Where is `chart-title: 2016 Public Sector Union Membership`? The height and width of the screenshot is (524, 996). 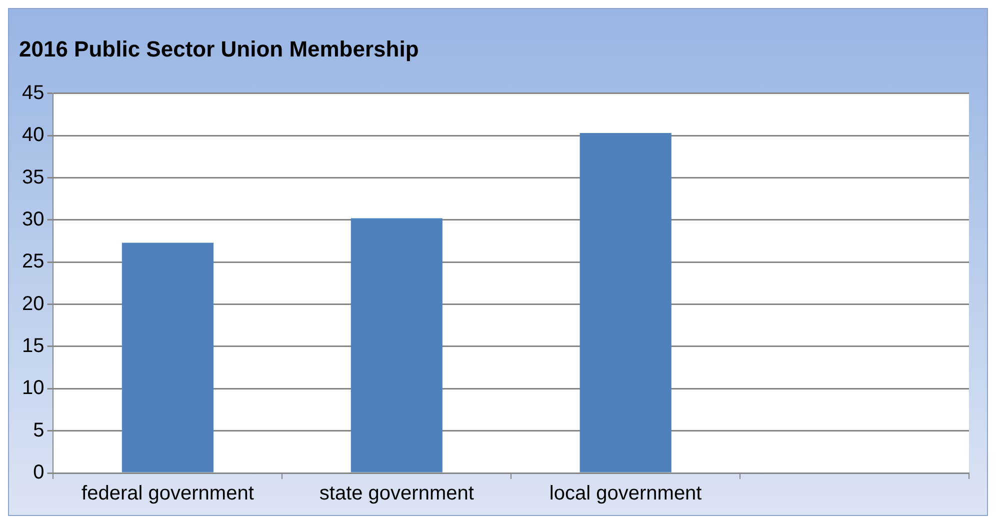 chart-title: 2016 Public Sector Union Membership is located at coordinates (219, 49).